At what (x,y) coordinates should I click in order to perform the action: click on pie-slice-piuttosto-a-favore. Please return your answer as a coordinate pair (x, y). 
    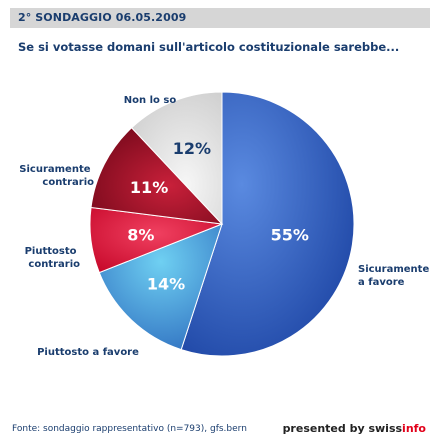
    Looking at the image, I should click on (160, 287).